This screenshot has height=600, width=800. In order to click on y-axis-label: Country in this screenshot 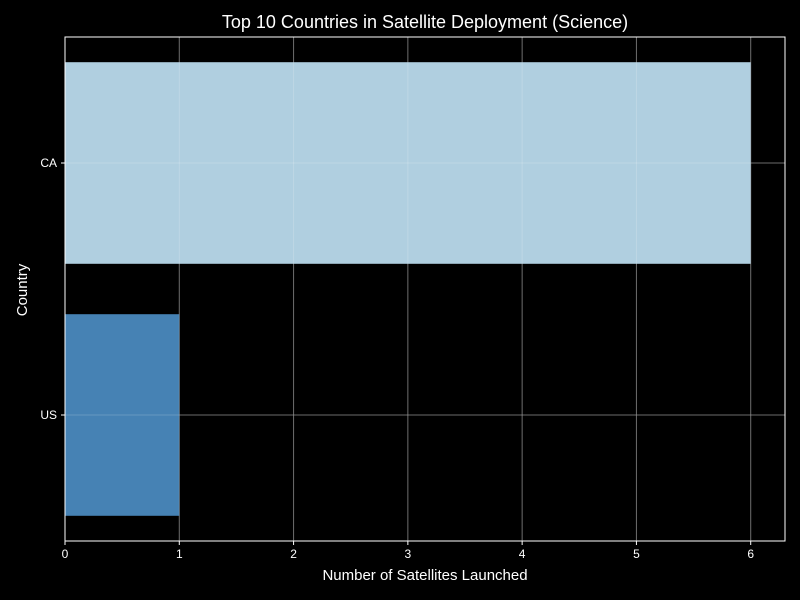, I will do `click(22, 289)`.